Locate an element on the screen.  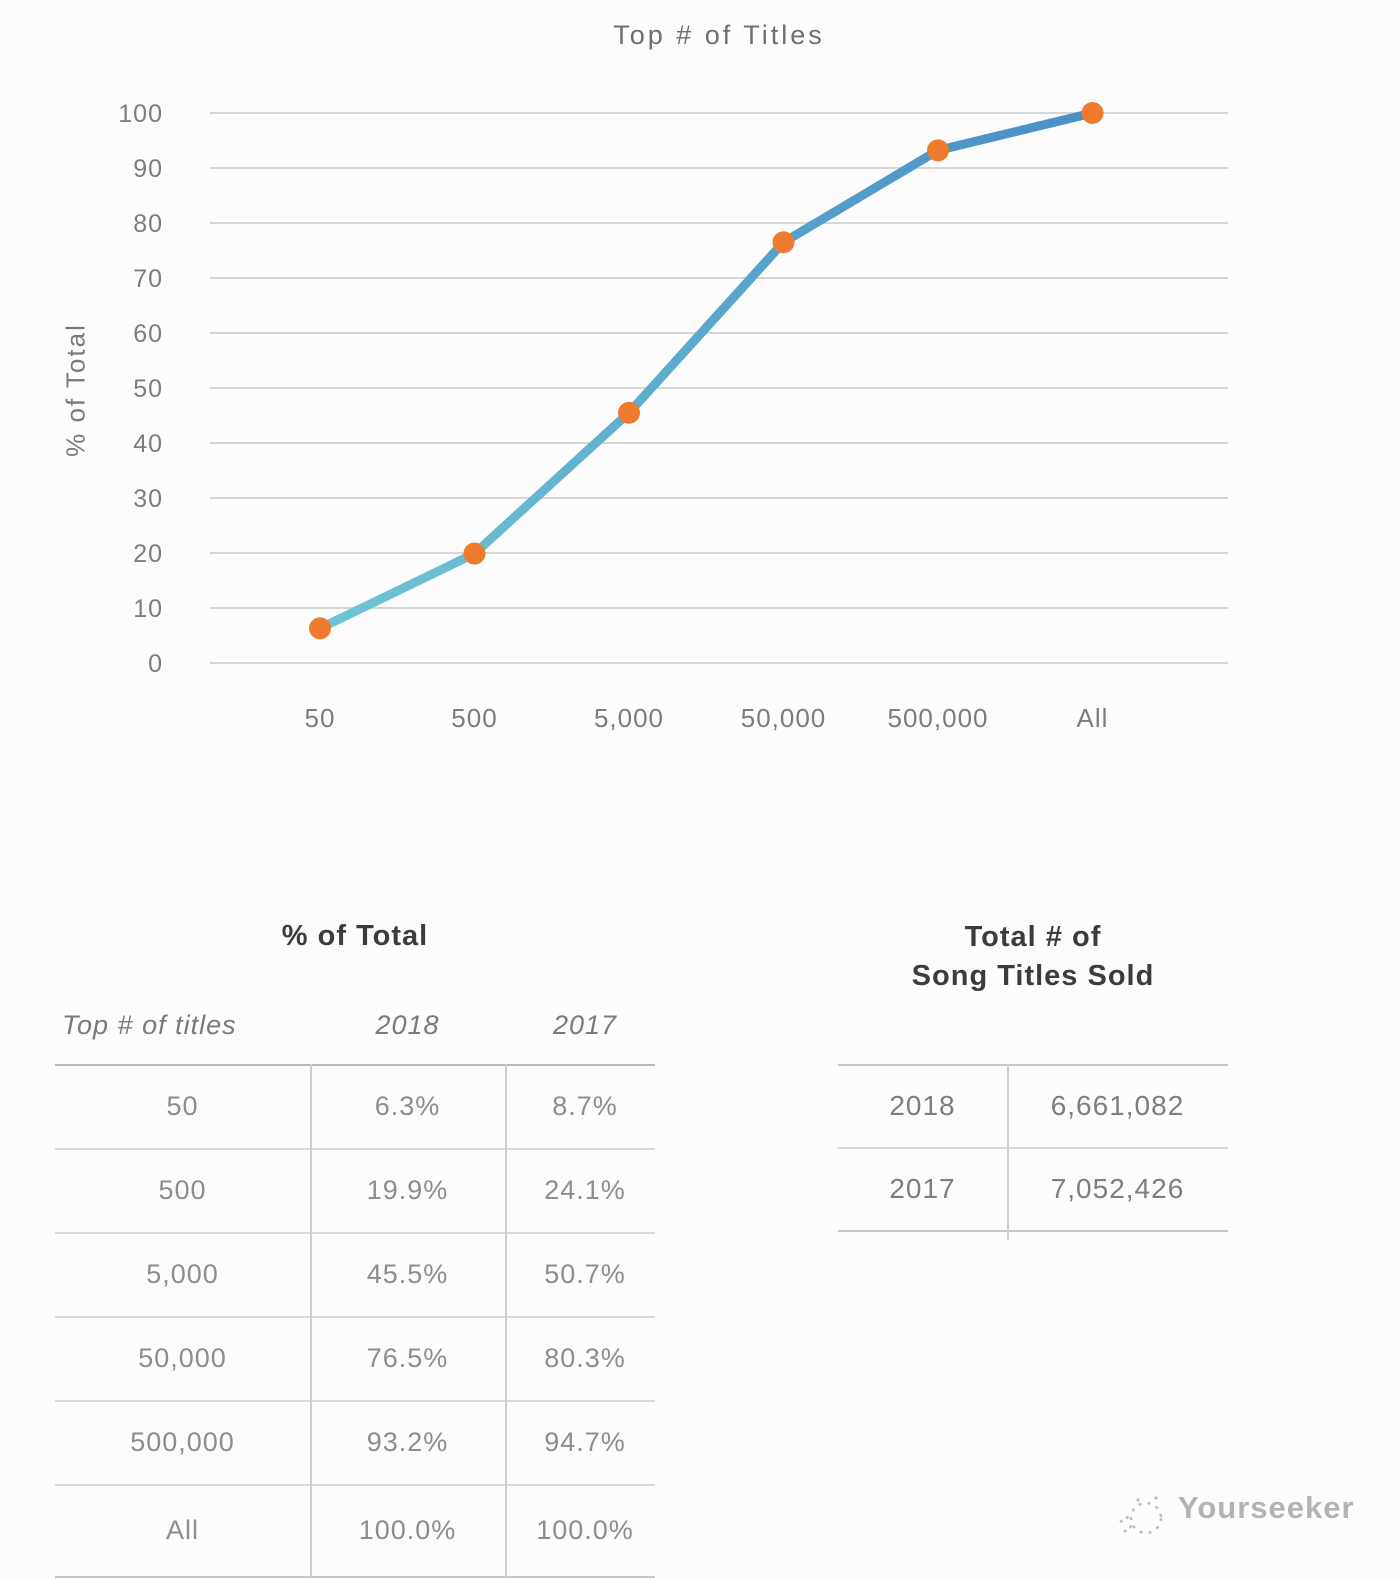
table-cell: 6.3% is located at coordinates (407, 1106).